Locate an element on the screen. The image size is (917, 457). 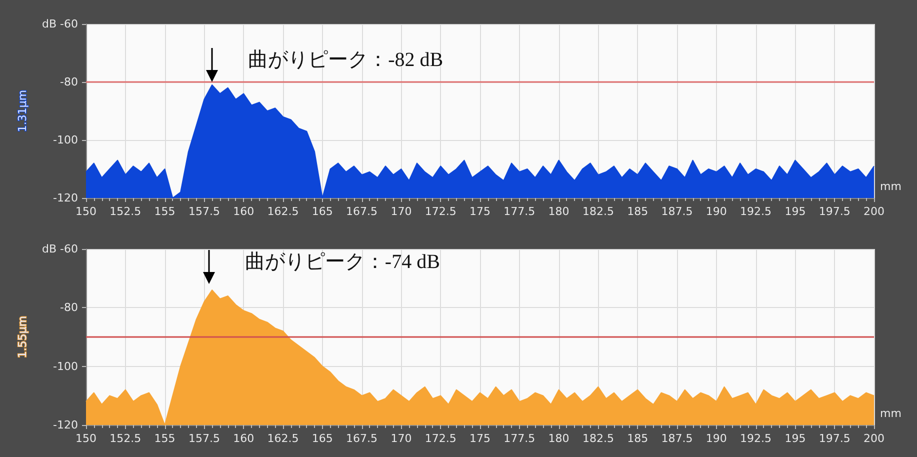
annotation: 曲がりピーク：-74 dB is located at coordinates (342, 262).